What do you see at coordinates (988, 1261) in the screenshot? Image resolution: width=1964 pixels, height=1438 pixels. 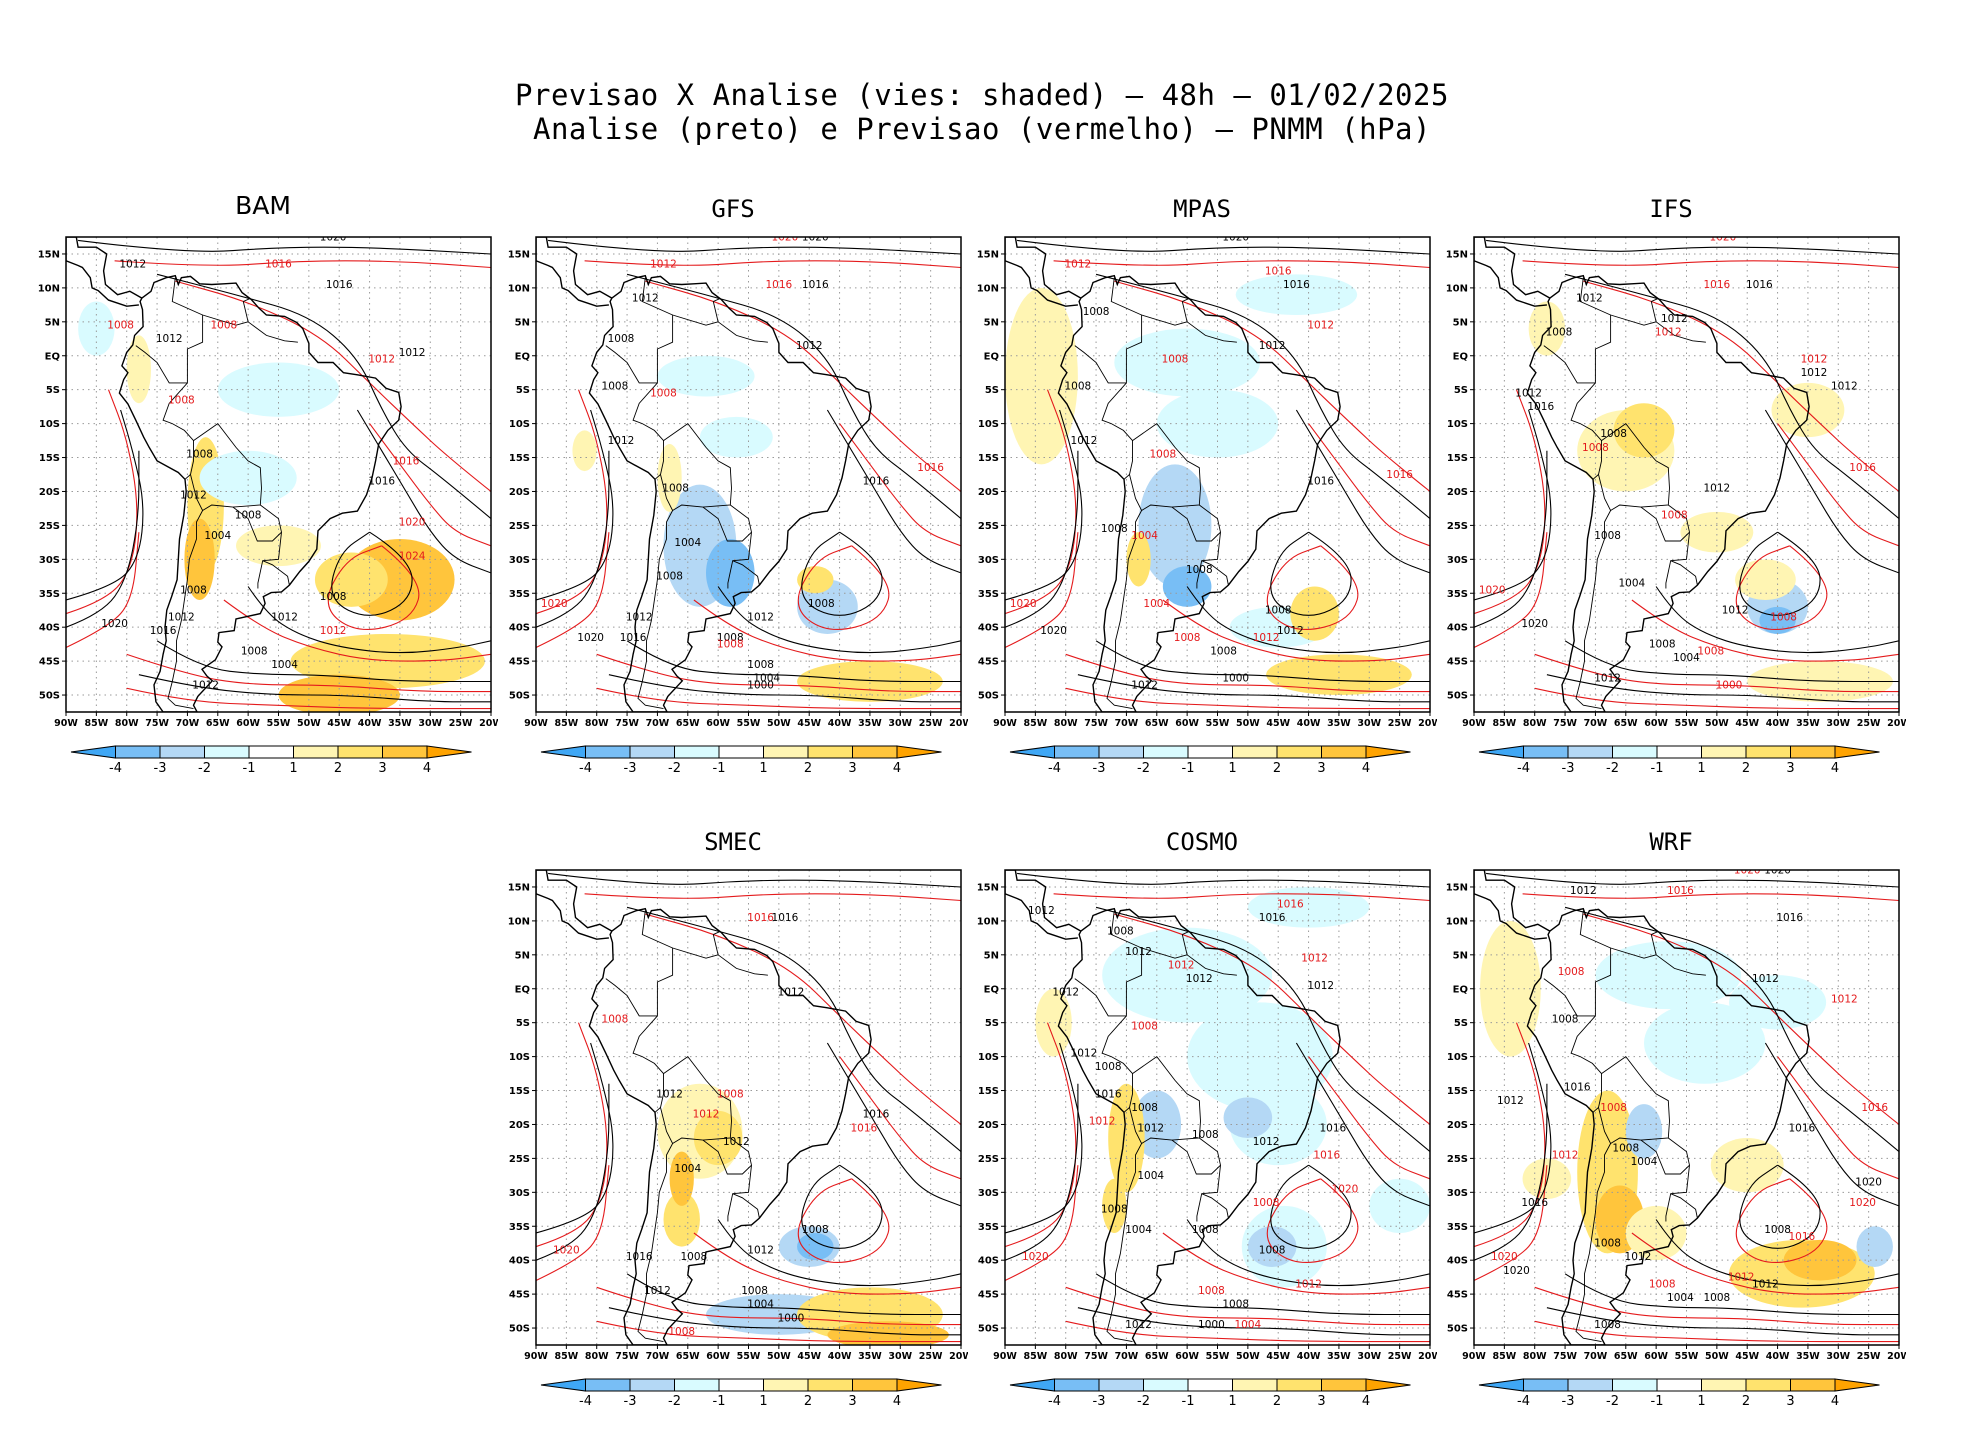 I see `lat-tick-label: 40S` at bounding box center [988, 1261].